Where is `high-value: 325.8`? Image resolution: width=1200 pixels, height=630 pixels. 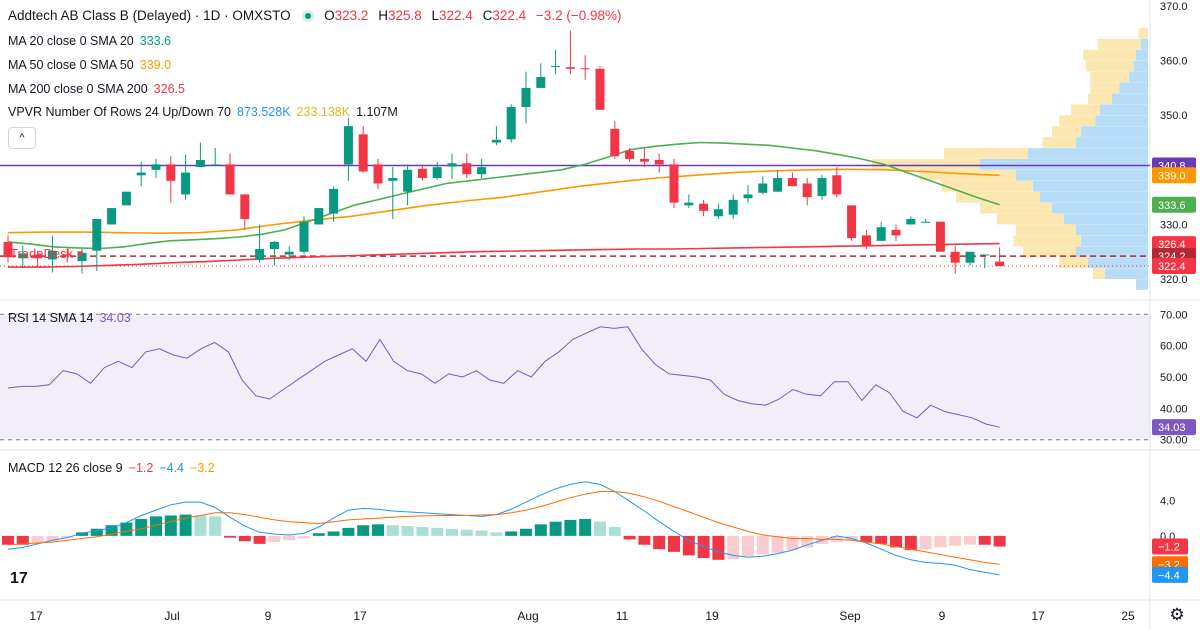 high-value: 325.8 is located at coordinates (404, 15).